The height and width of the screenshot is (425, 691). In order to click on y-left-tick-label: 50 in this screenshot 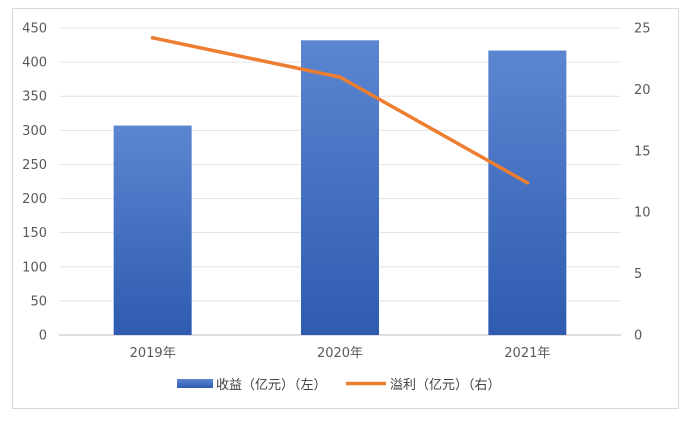, I will do `click(38, 301)`.